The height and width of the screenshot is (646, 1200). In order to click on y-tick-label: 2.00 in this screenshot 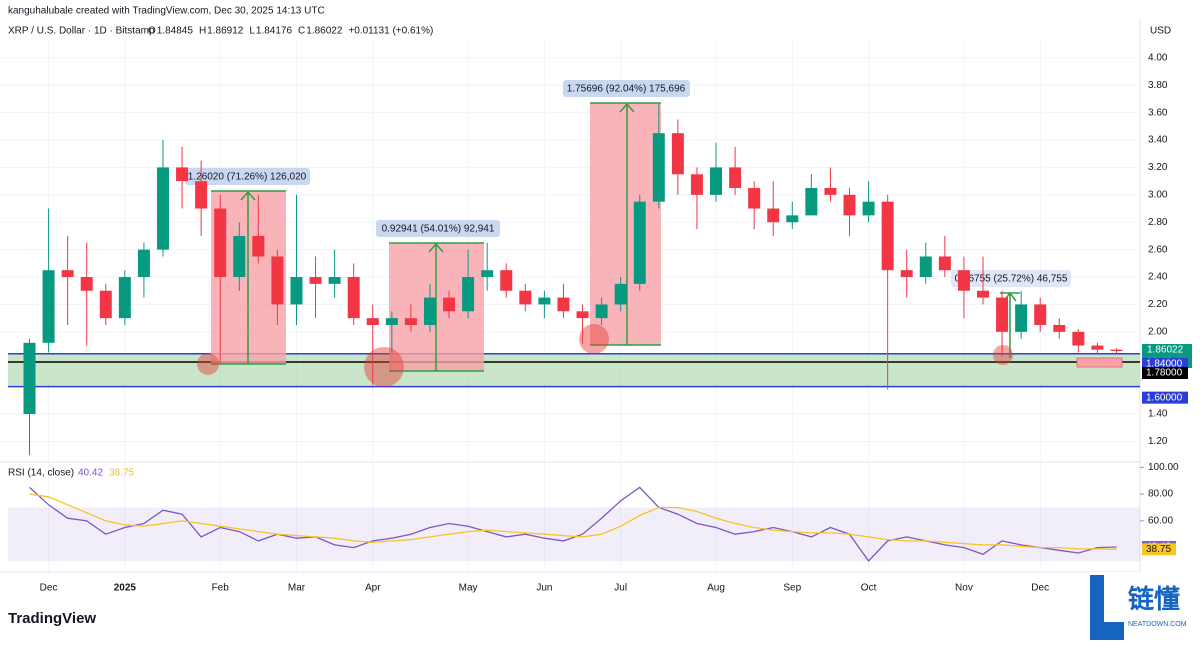, I will do `click(1158, 331)`.